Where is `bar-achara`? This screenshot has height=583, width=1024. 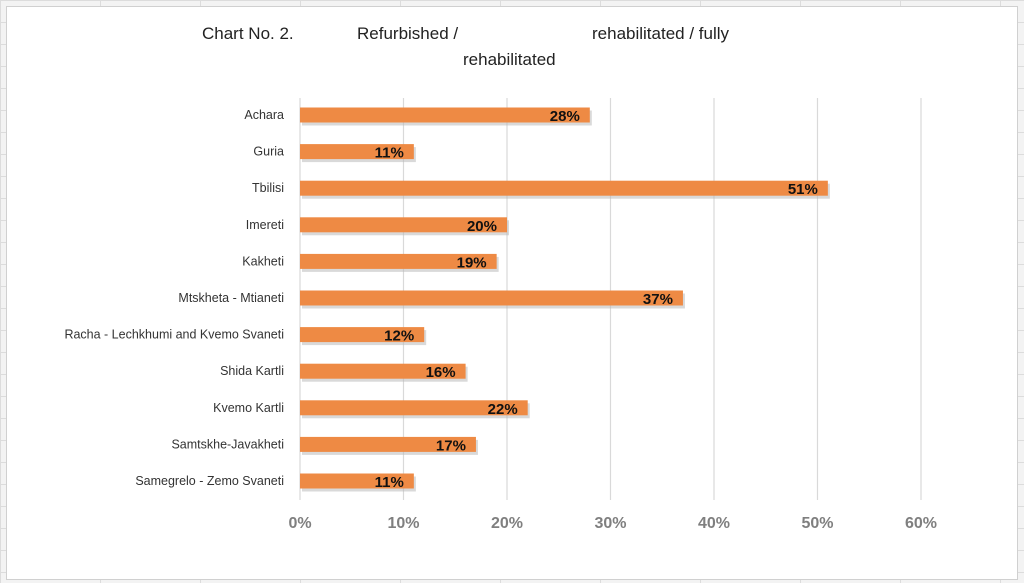
bar-achara is located at coordinates (445, 115).